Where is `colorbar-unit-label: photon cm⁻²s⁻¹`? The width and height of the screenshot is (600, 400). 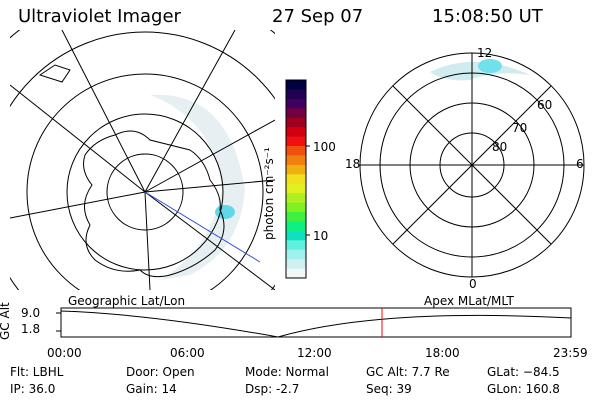 colorbar-unit-label: photon cm⁻²s⁻¹ is located at coordinates (269, 193).